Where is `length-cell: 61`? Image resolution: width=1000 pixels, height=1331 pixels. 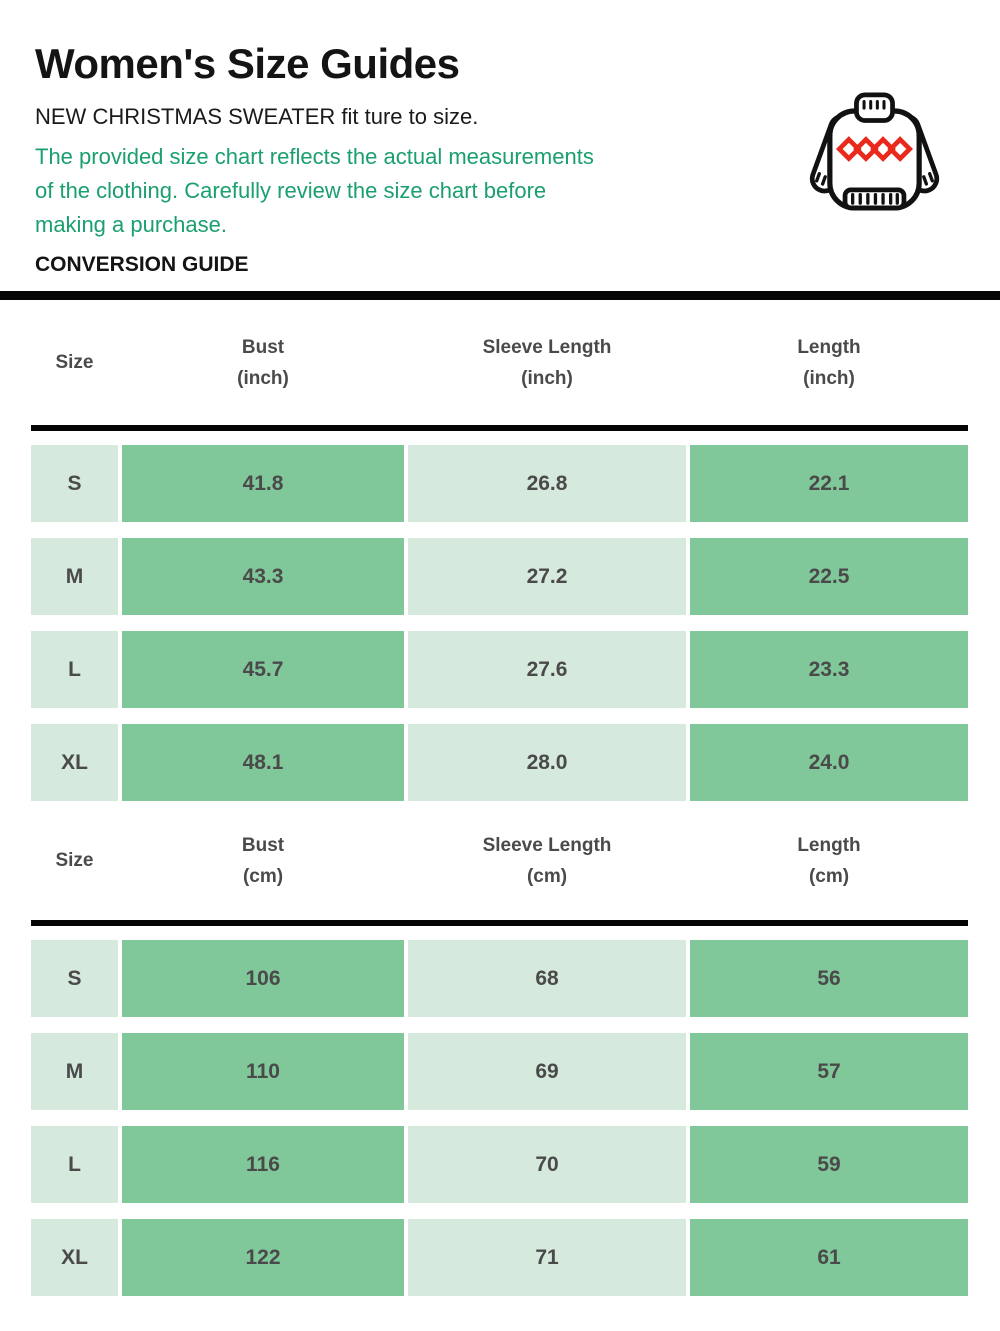
length-cell: 61 is located at coordinates (829, 1257).